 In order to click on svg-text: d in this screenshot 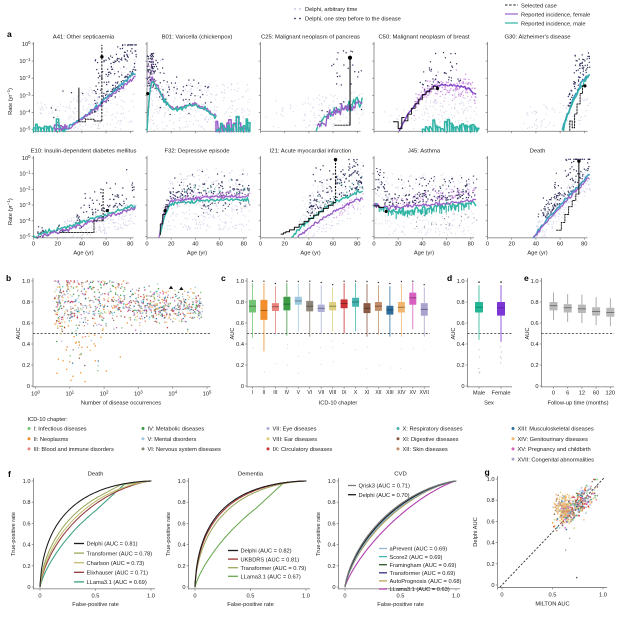, I will do `click(449, 278)`.